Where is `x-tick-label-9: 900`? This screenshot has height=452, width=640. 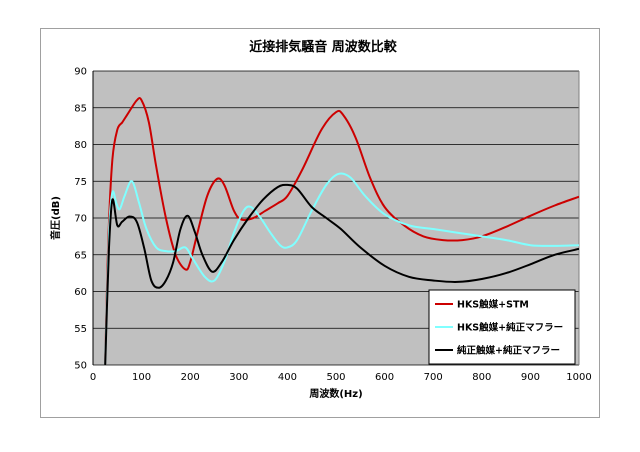
x-tick-label-9: 900 is located at coordinates (530, 377).